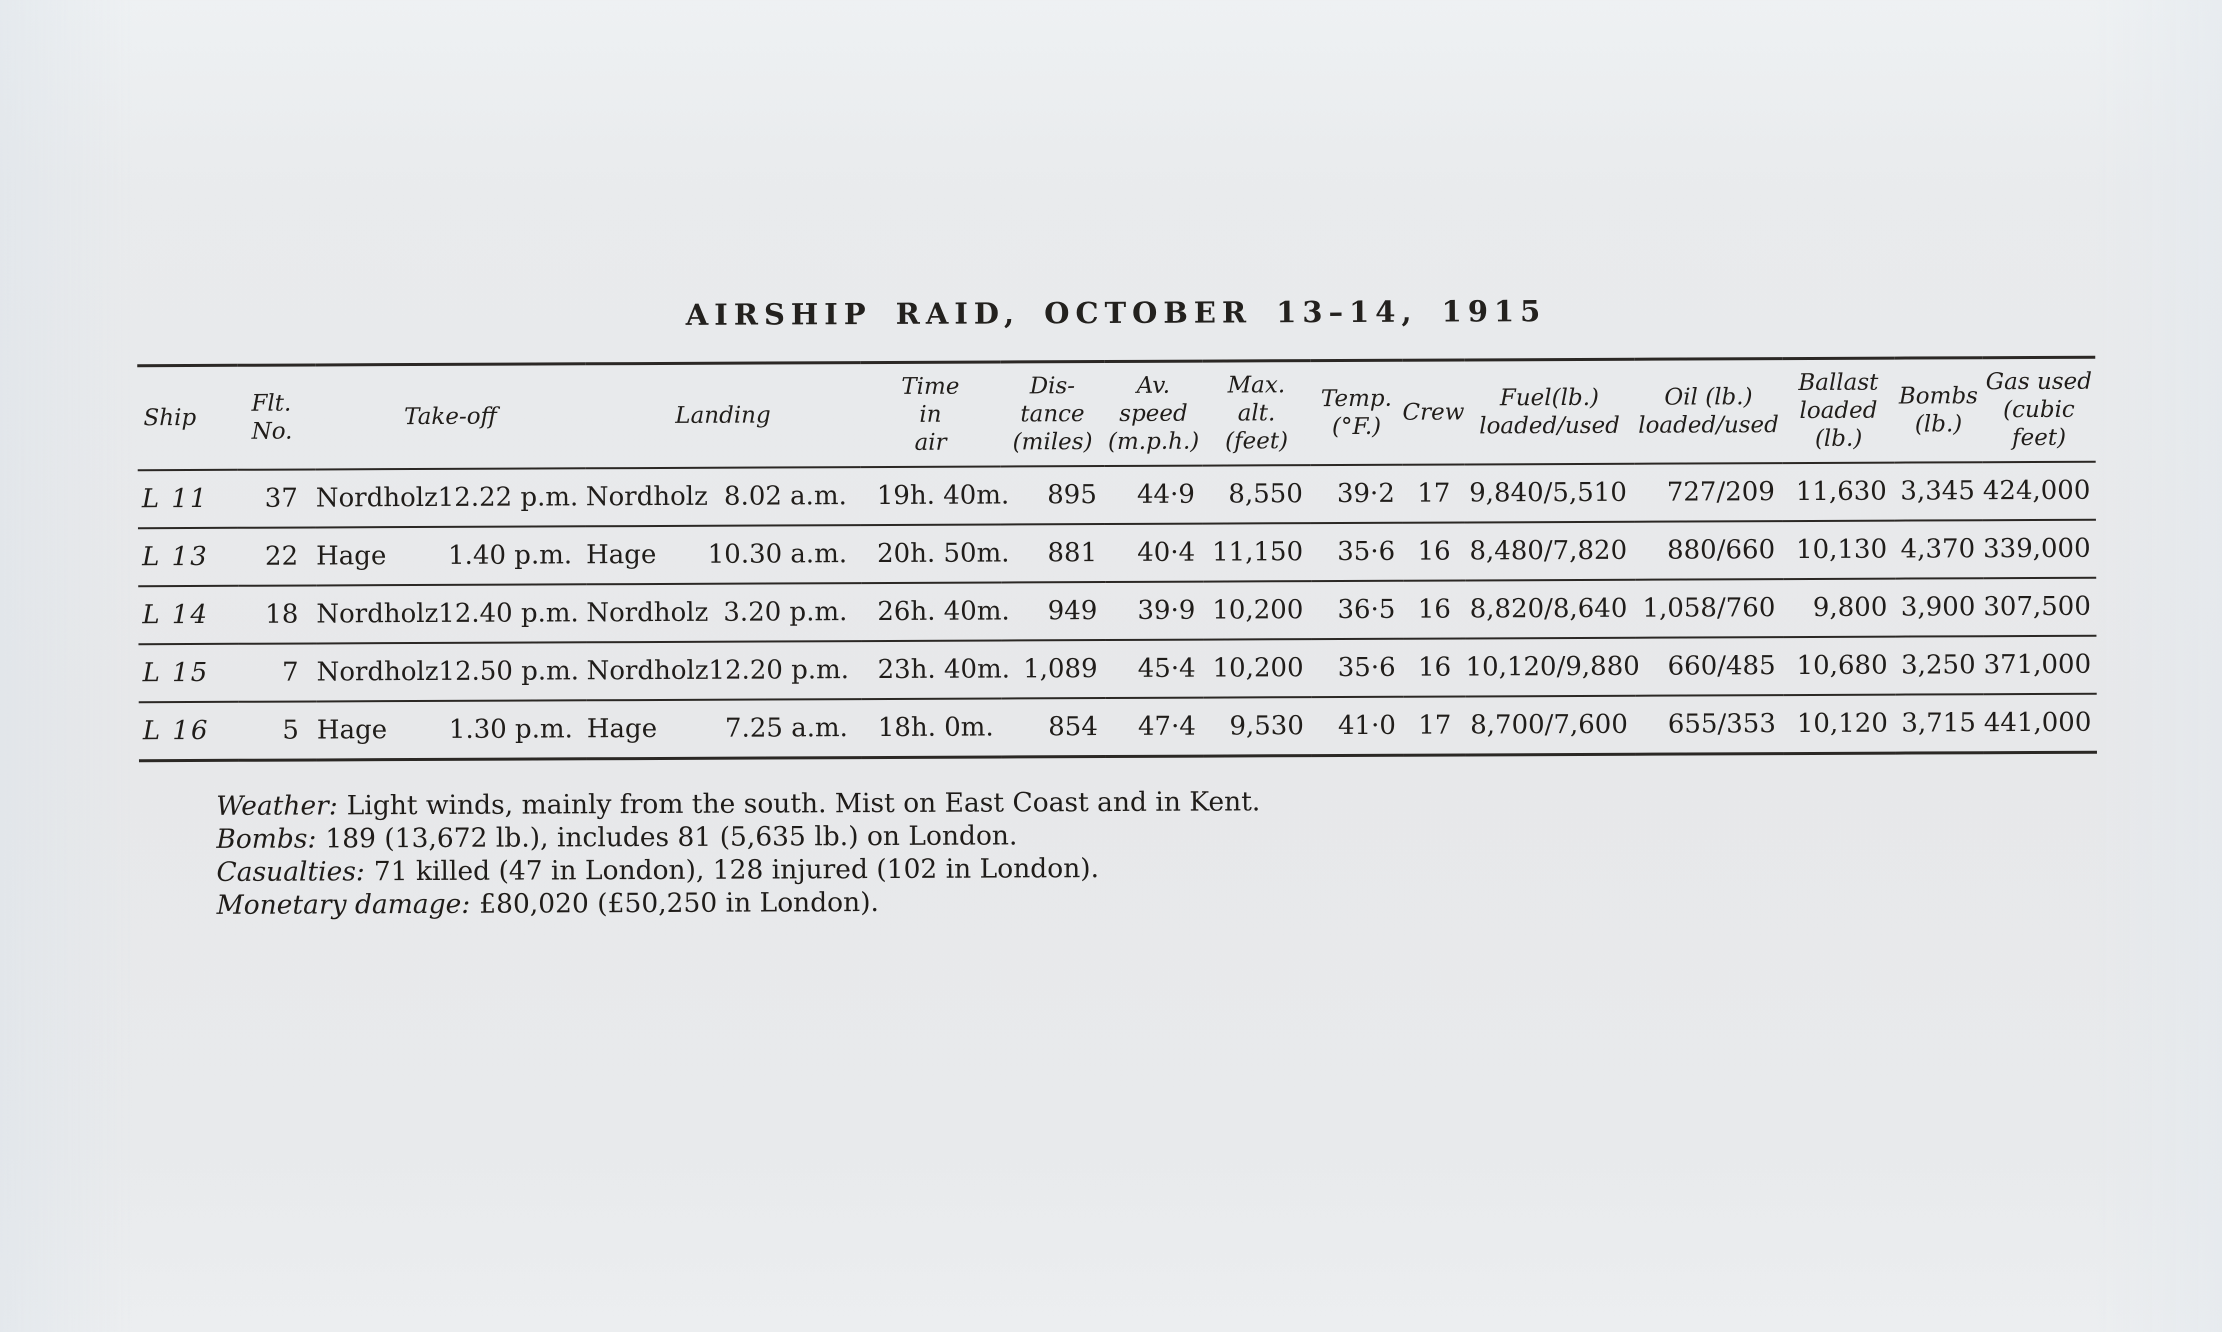 The image size is (2222, 1332). What do you see at coordinates (1166, 552) in the screenshot?
I see `cell-av-speed: 40·4` at bounding box center [1166, 552].